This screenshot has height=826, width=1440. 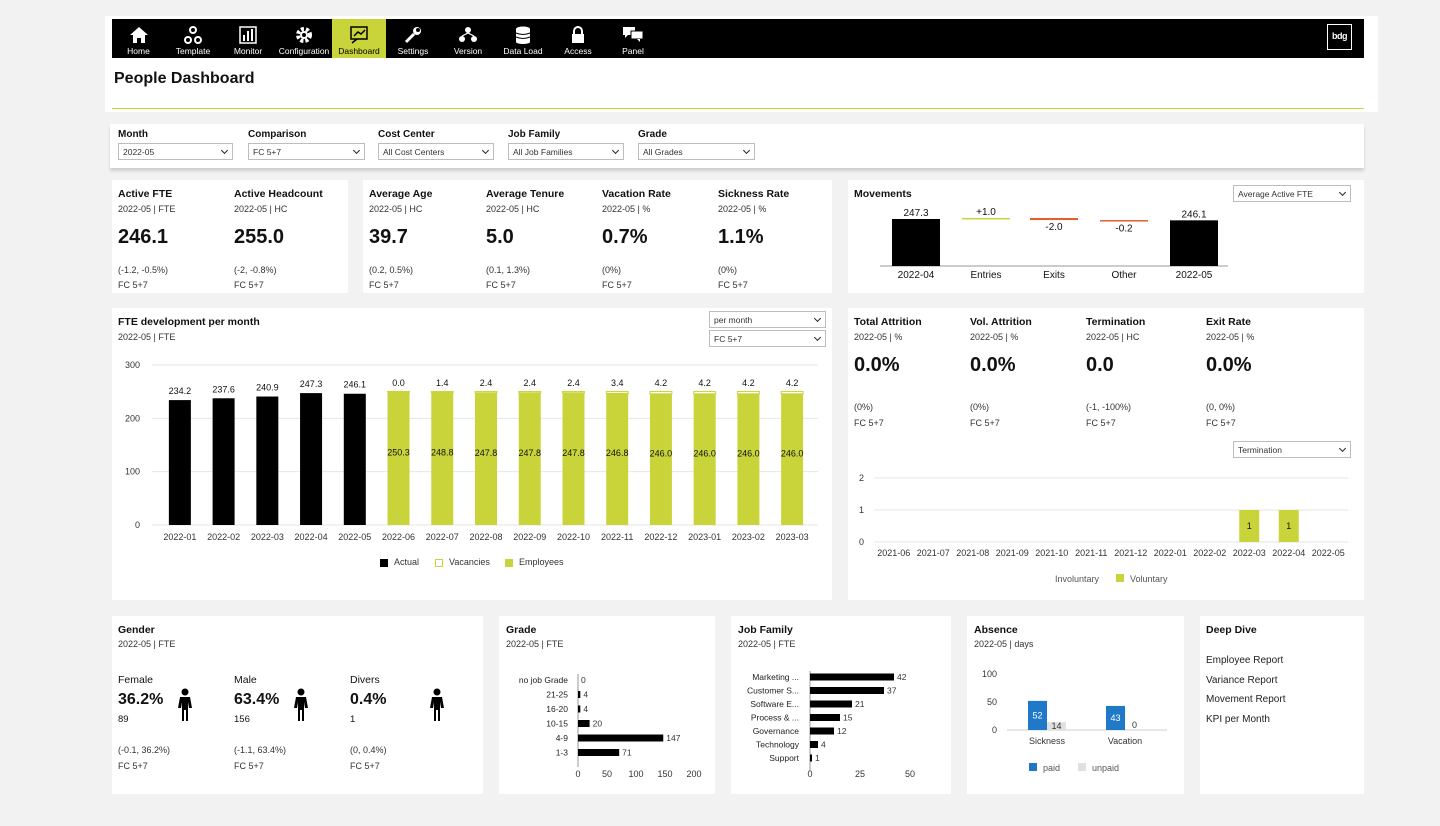 I want to click on job-family-subtitle: 2022-05 | FTE, so click(x=767, y=644).